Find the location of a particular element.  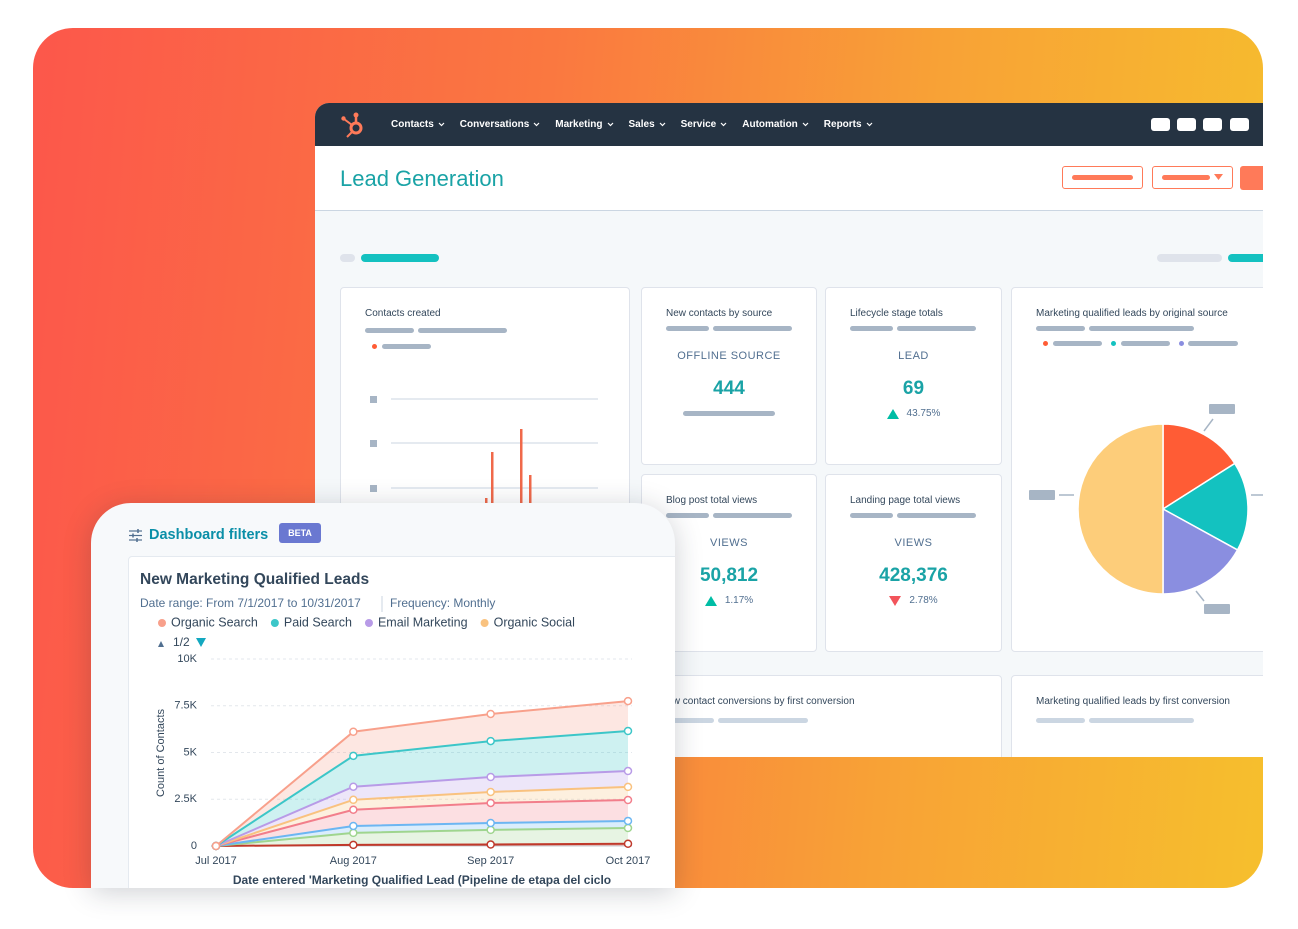

legend-page: 1/2 is located at coordinates (181, 642).